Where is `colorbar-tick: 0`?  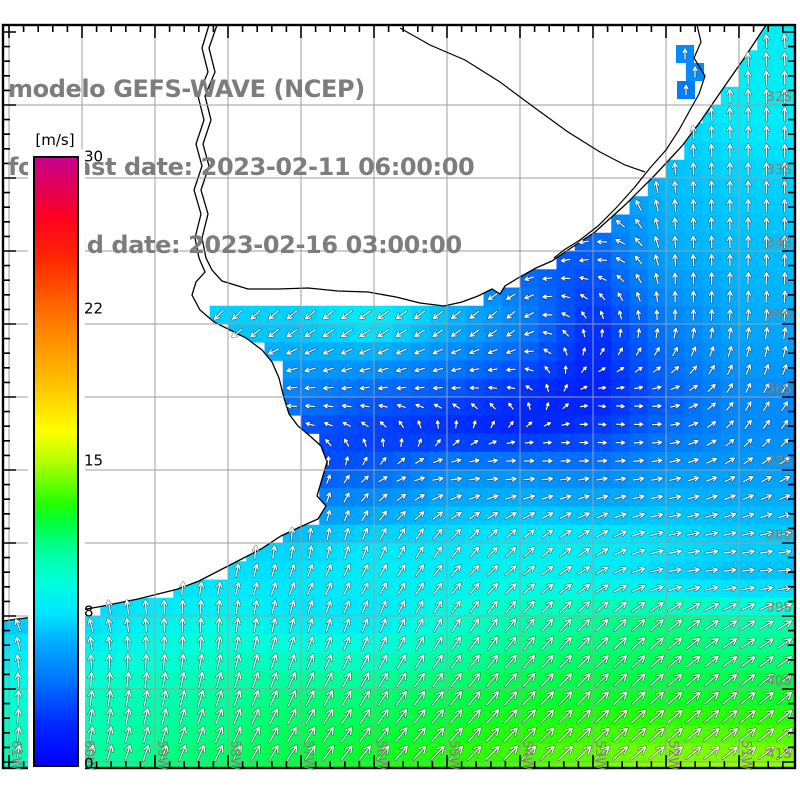
colorbar-tick: 0 is located at coordinates (89, 763).